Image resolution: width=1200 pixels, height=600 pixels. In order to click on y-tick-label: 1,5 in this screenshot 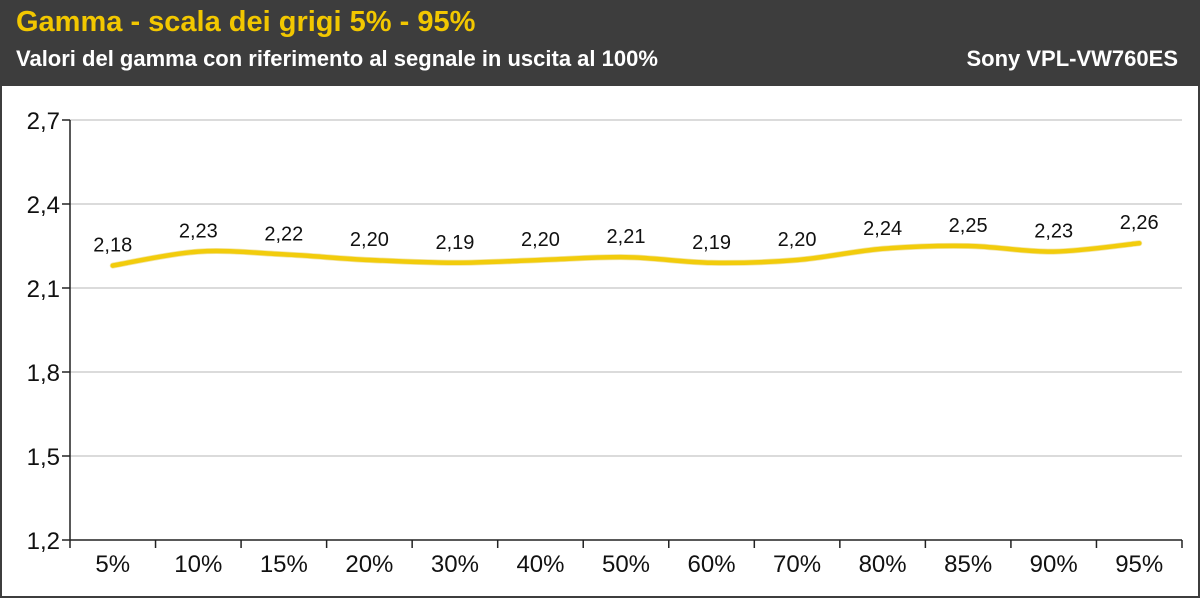, I will do `click(43, 457)`.